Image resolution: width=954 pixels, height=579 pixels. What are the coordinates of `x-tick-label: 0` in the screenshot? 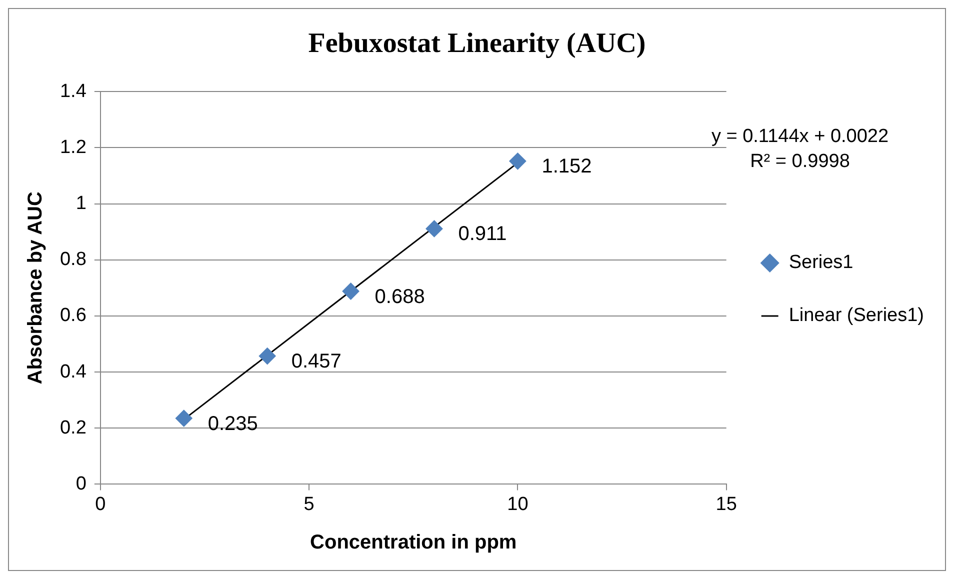 It's located at (100, 504).